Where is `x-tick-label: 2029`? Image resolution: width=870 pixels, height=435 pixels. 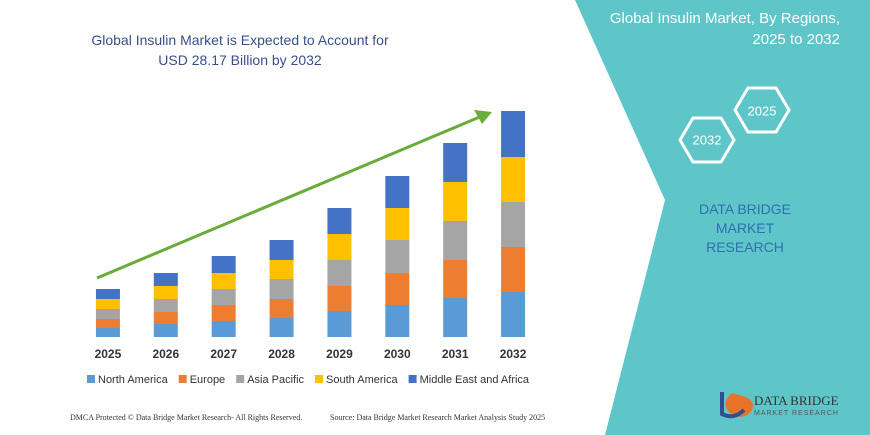
x-tick-label: 2029 is located at coordinates (339, 354).